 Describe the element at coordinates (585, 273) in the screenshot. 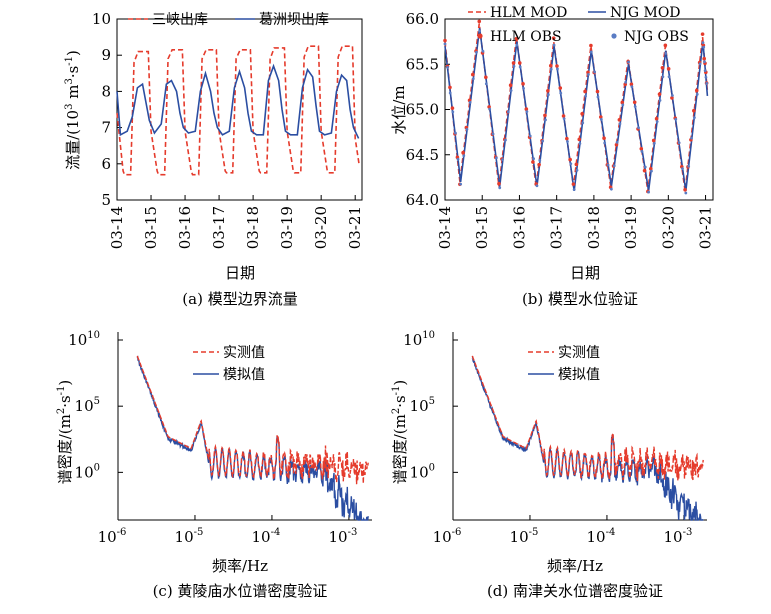

I see `panel-b-xlabel: 日期` at that location.